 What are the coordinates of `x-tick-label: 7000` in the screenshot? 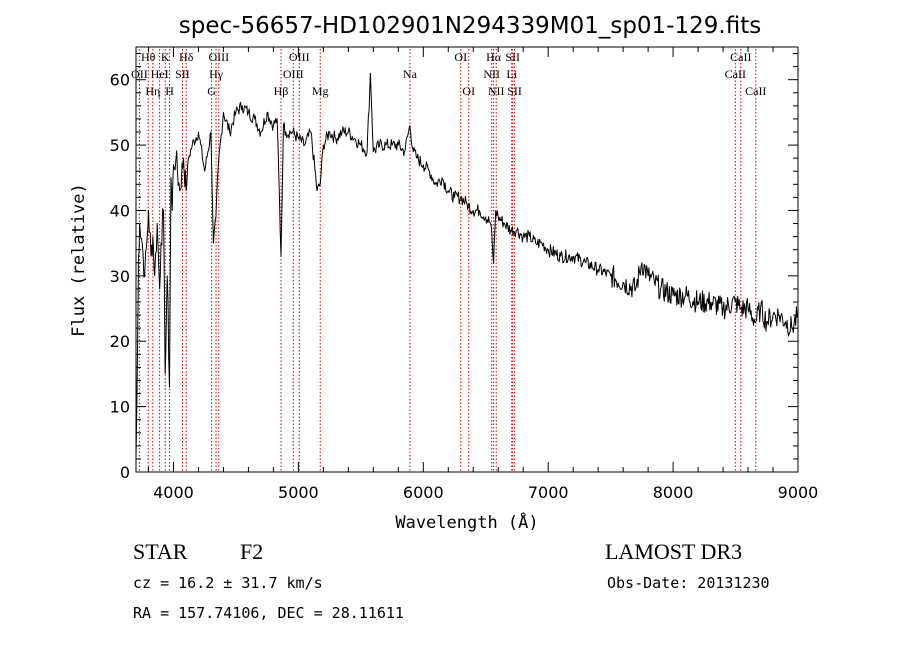 It's located at (548, 492).